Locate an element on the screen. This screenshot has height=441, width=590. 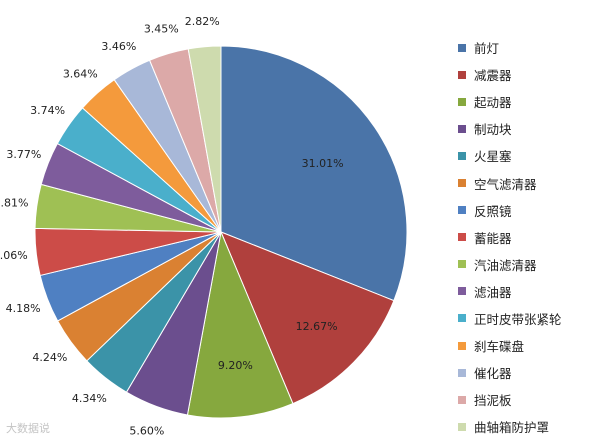
data-label-13: 3.46% is located at coordinates (118, 46).